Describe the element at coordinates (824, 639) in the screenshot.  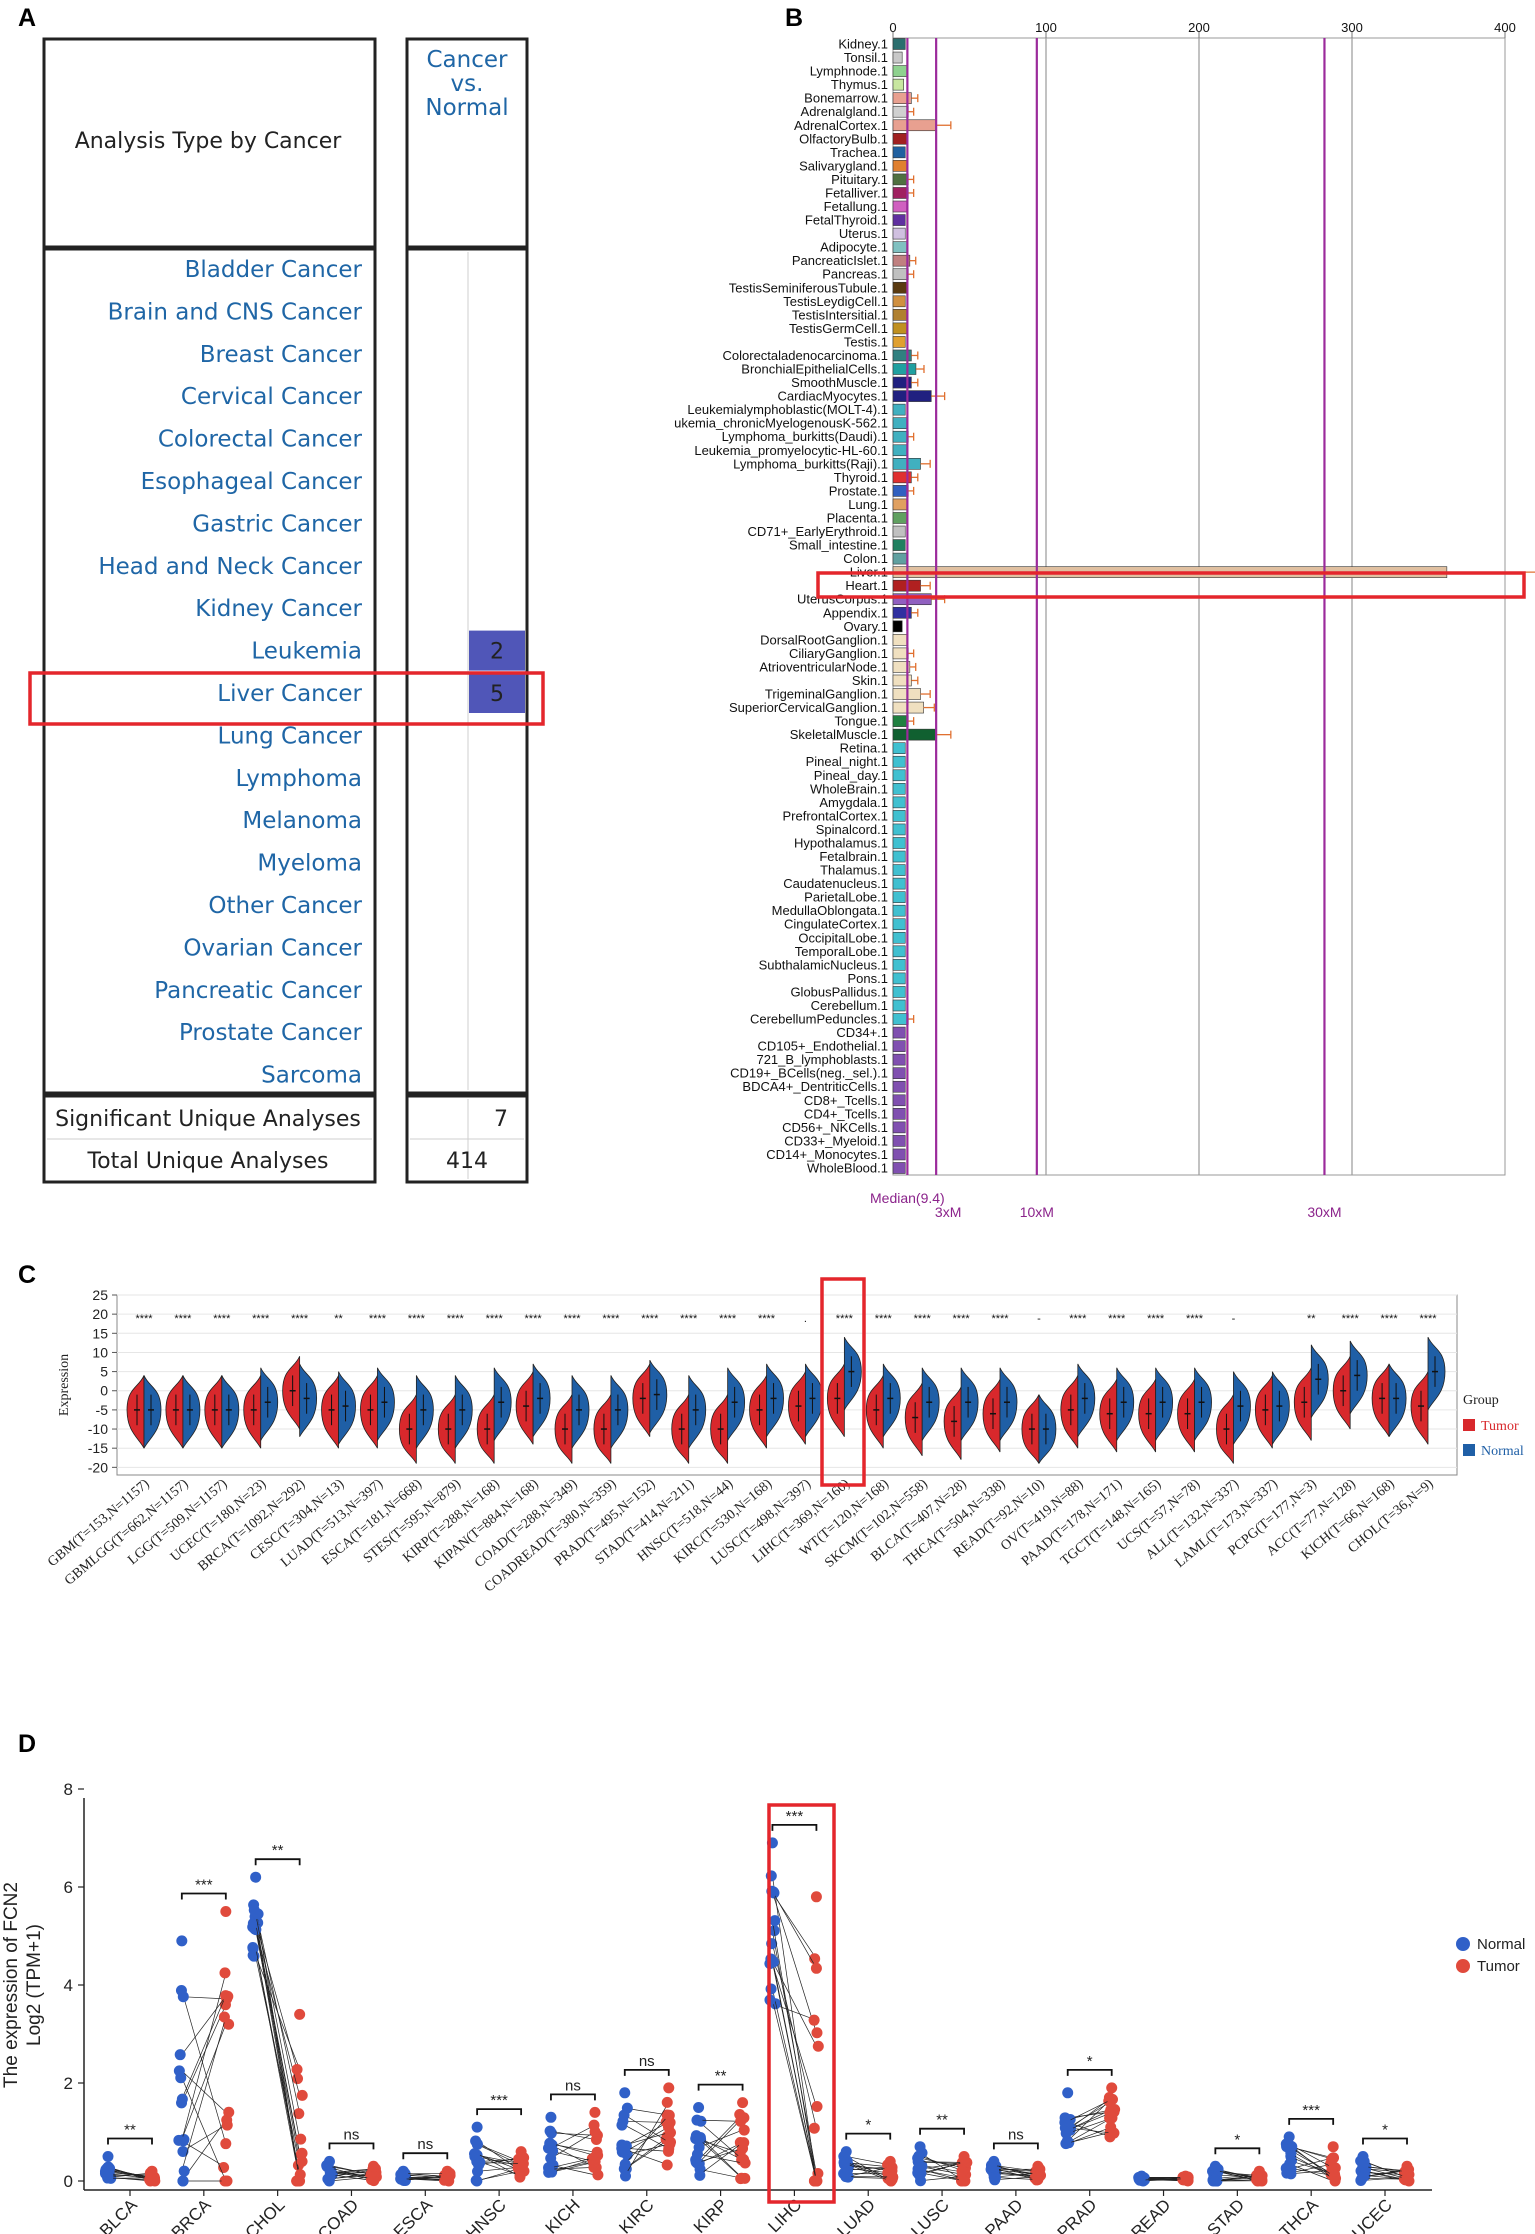
I see `b-category-label: DorsalRootGanglion.1` at that location.